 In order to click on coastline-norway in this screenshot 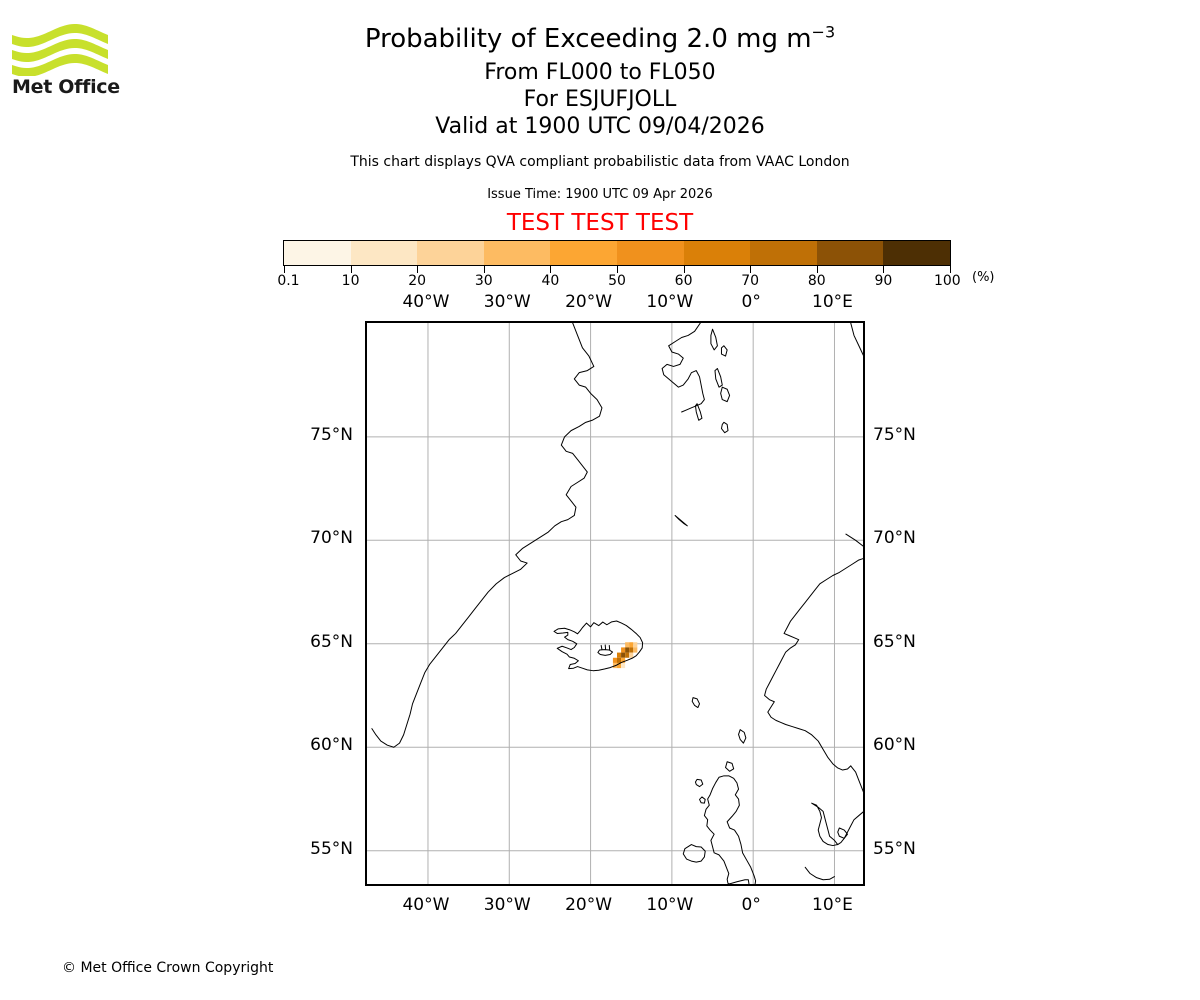, I will do `click(813, 652)`.